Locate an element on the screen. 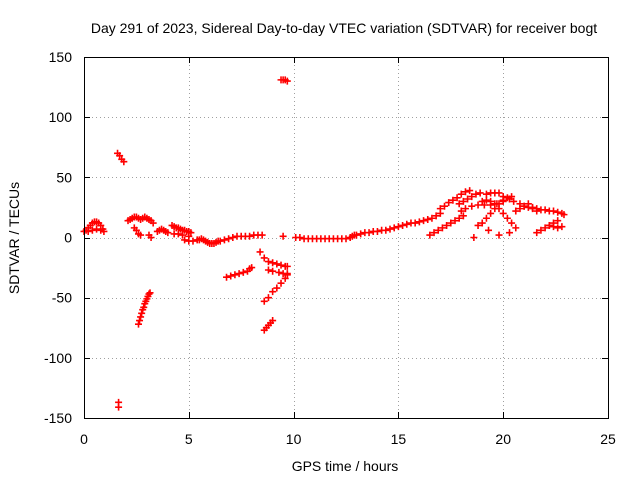 The height and width of the screenshot is (480, 640). x-axis-label: GPS time / hours is located at coordinates (345, 466).